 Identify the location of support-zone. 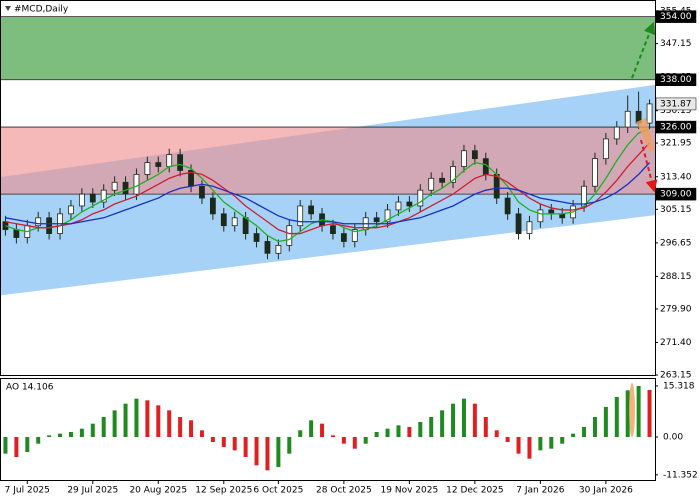
(328, 161).